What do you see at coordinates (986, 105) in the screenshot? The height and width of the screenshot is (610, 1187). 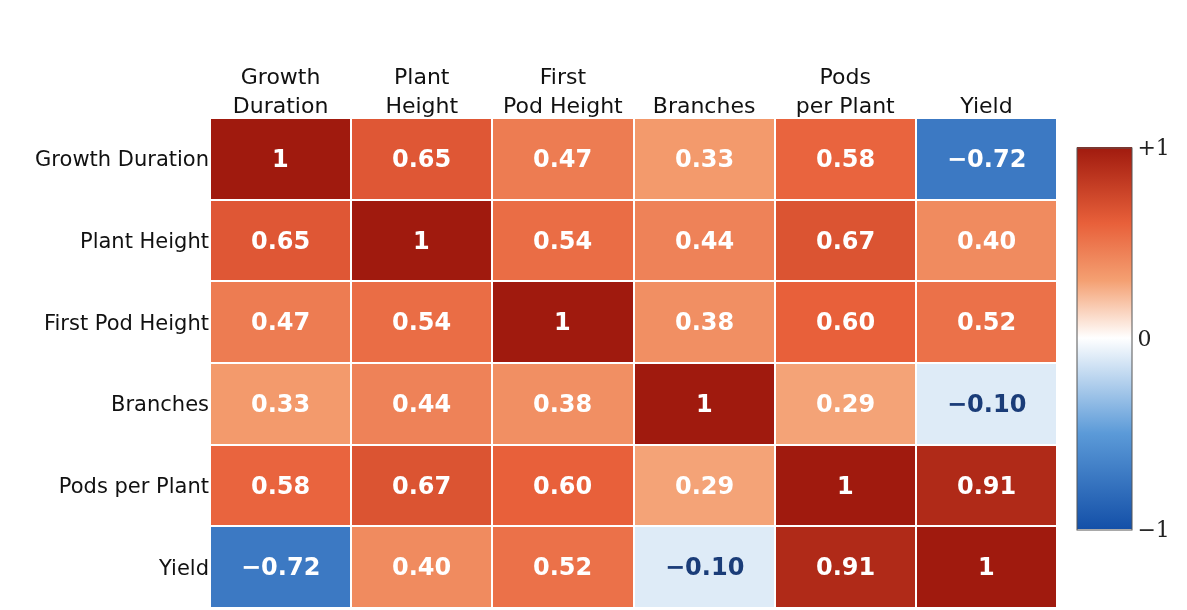 I see `x-tick-label: Yield` at bounding box center [986, 105].